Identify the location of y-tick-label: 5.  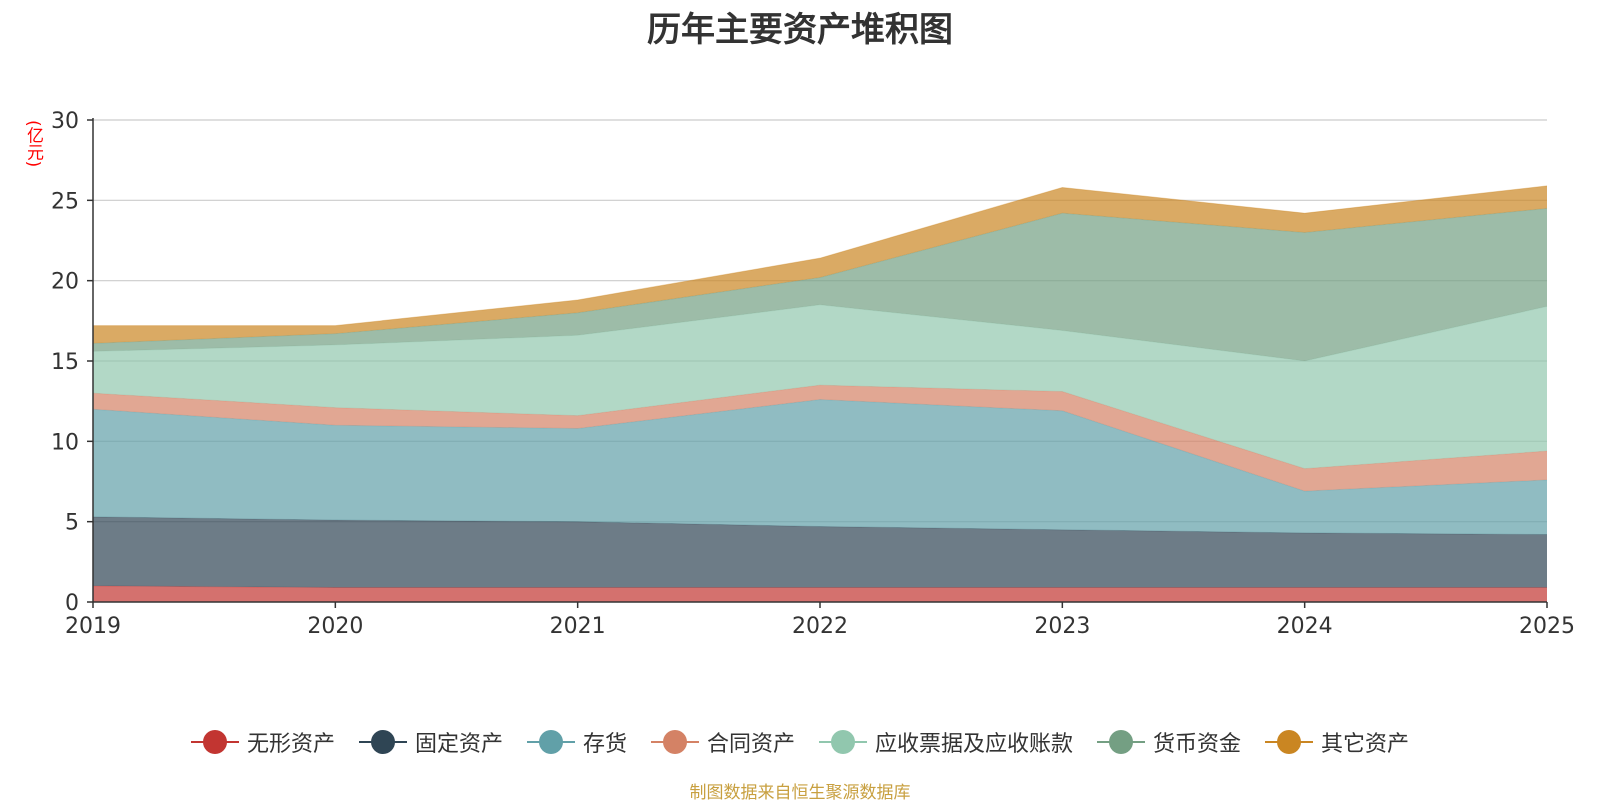
(72, 523).